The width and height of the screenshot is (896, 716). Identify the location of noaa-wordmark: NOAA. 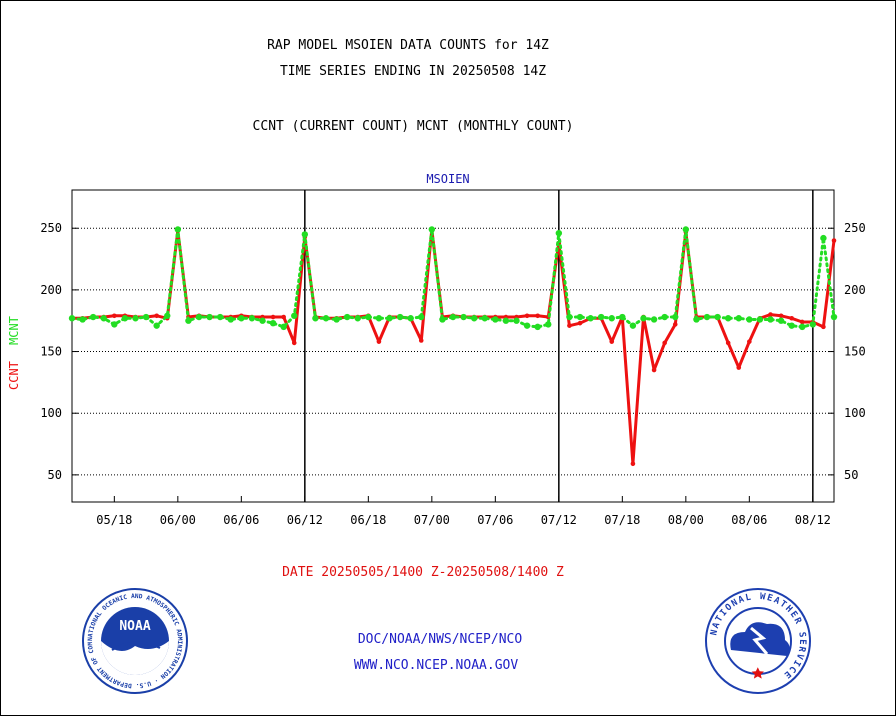
(134, 626).